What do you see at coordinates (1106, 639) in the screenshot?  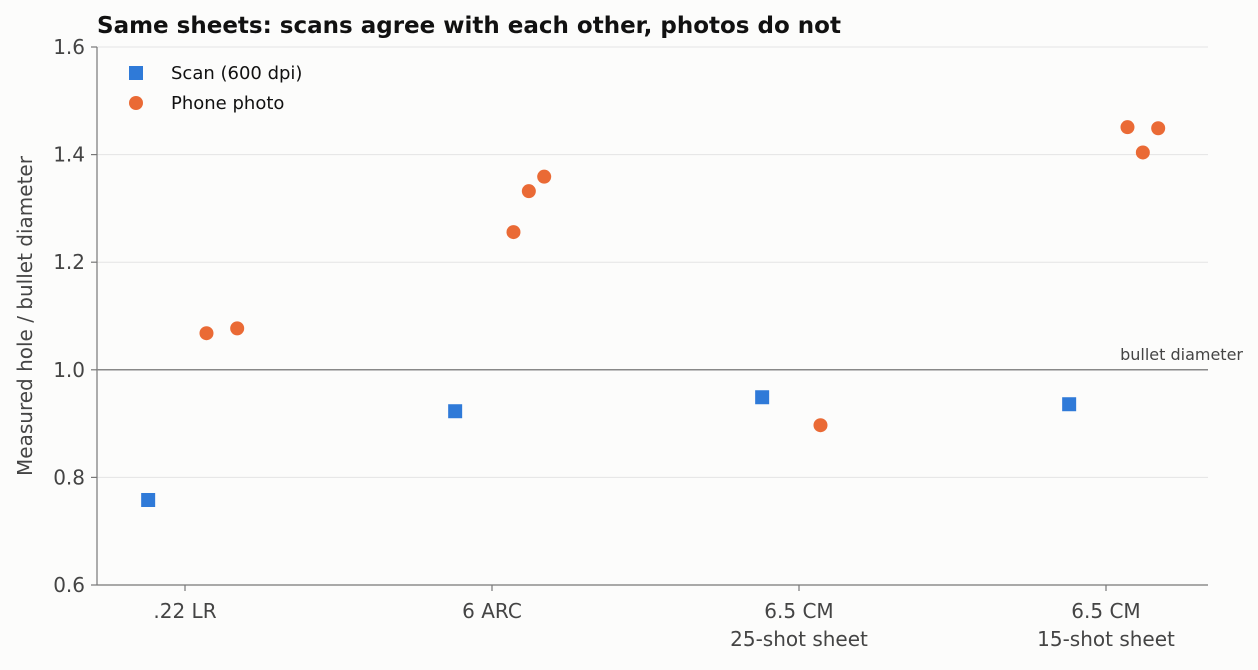 I see `x-tick-label: 15-shot sheet` at bounding box center [1106, 639].